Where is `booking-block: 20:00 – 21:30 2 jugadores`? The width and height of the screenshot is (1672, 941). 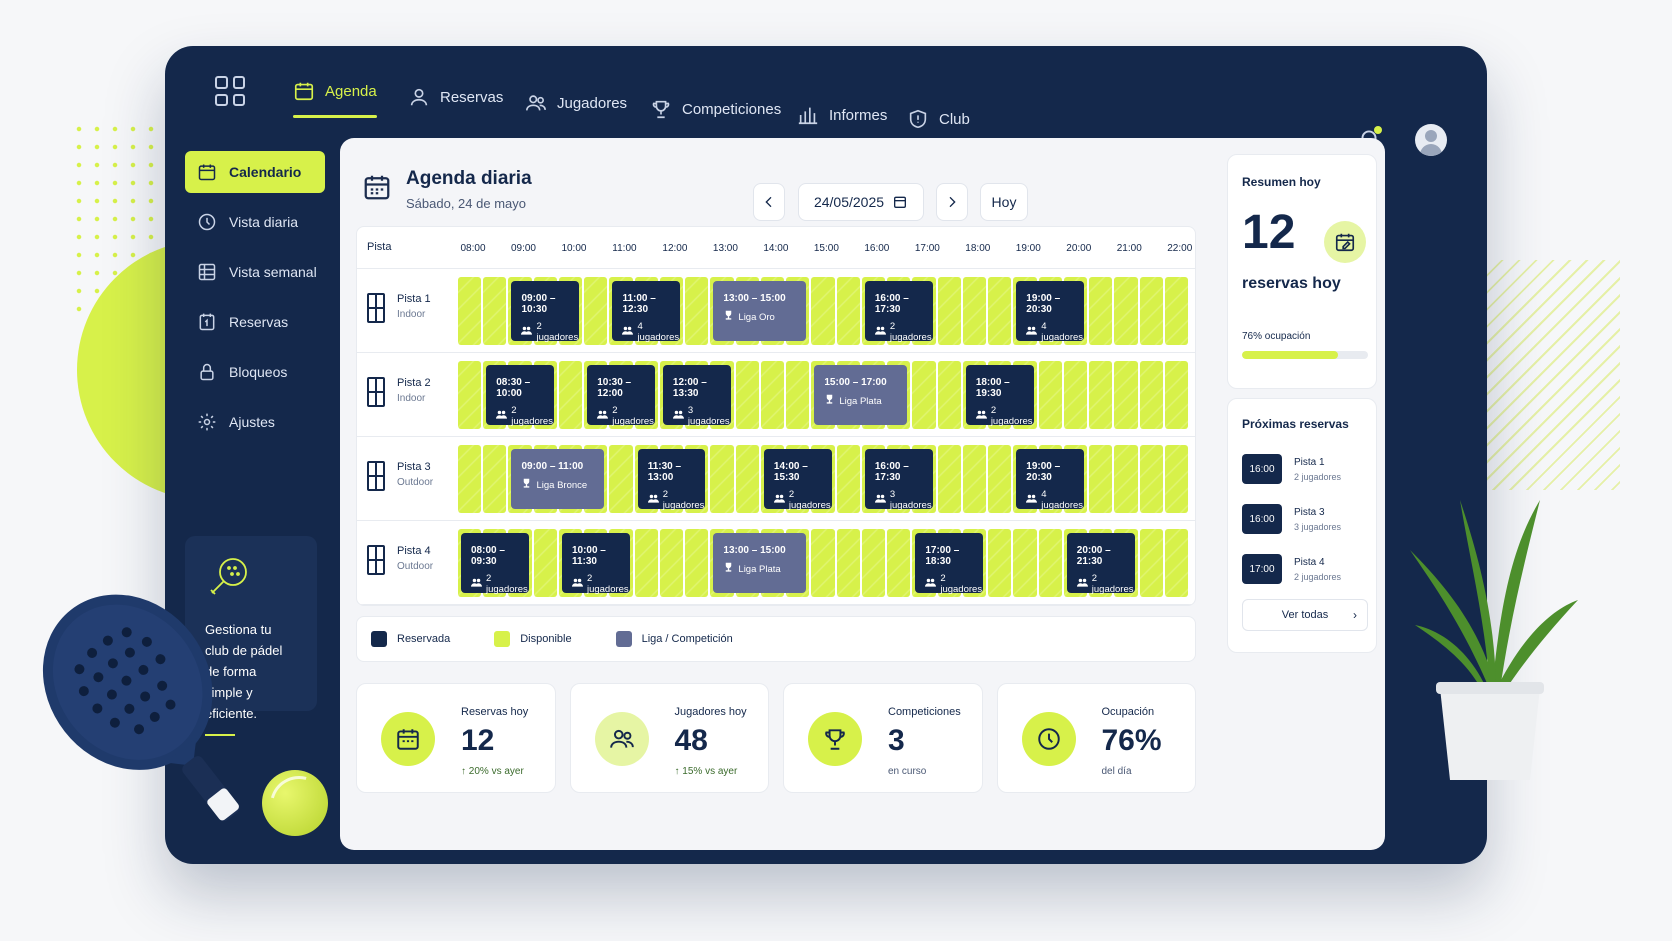 booking-block: 20:00 – 21:30 2 jugadores is located at coordinates (1100, 564).